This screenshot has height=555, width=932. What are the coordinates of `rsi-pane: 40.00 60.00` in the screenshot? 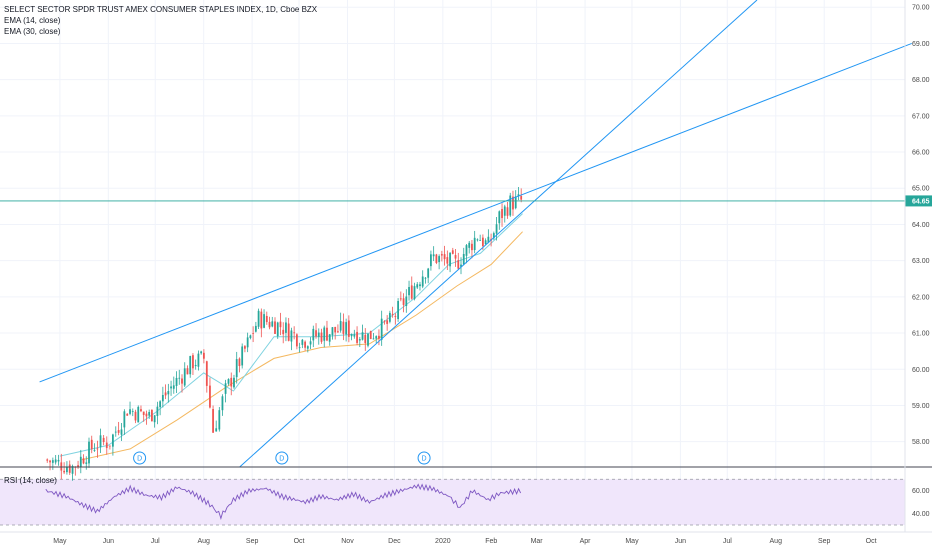 It's located at (465, 502).